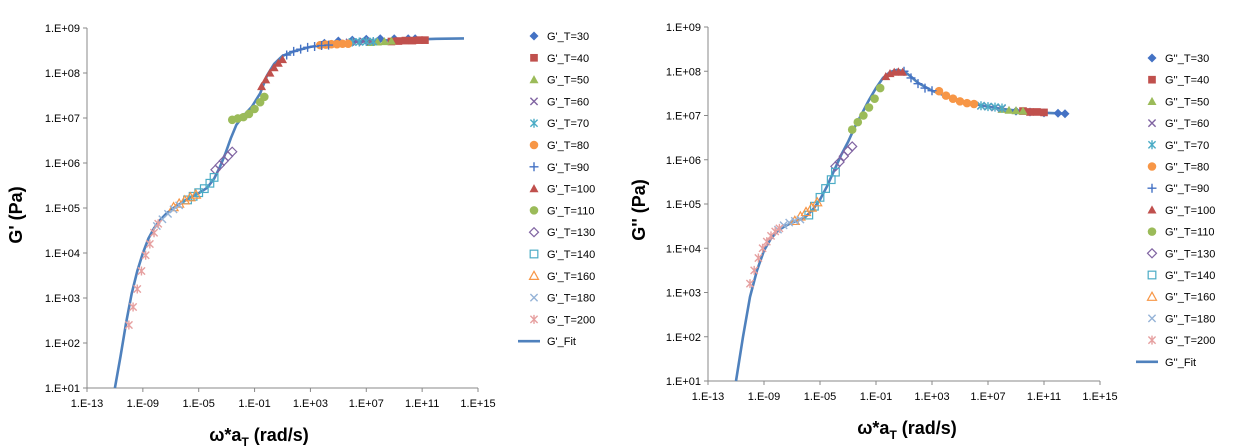 This screenshot has height=446, width=1234. What do you see at coordinates (683, 382) in the screenshot?
I see `y-tick-label: 1.E+01` at bounding box center [683, 382].